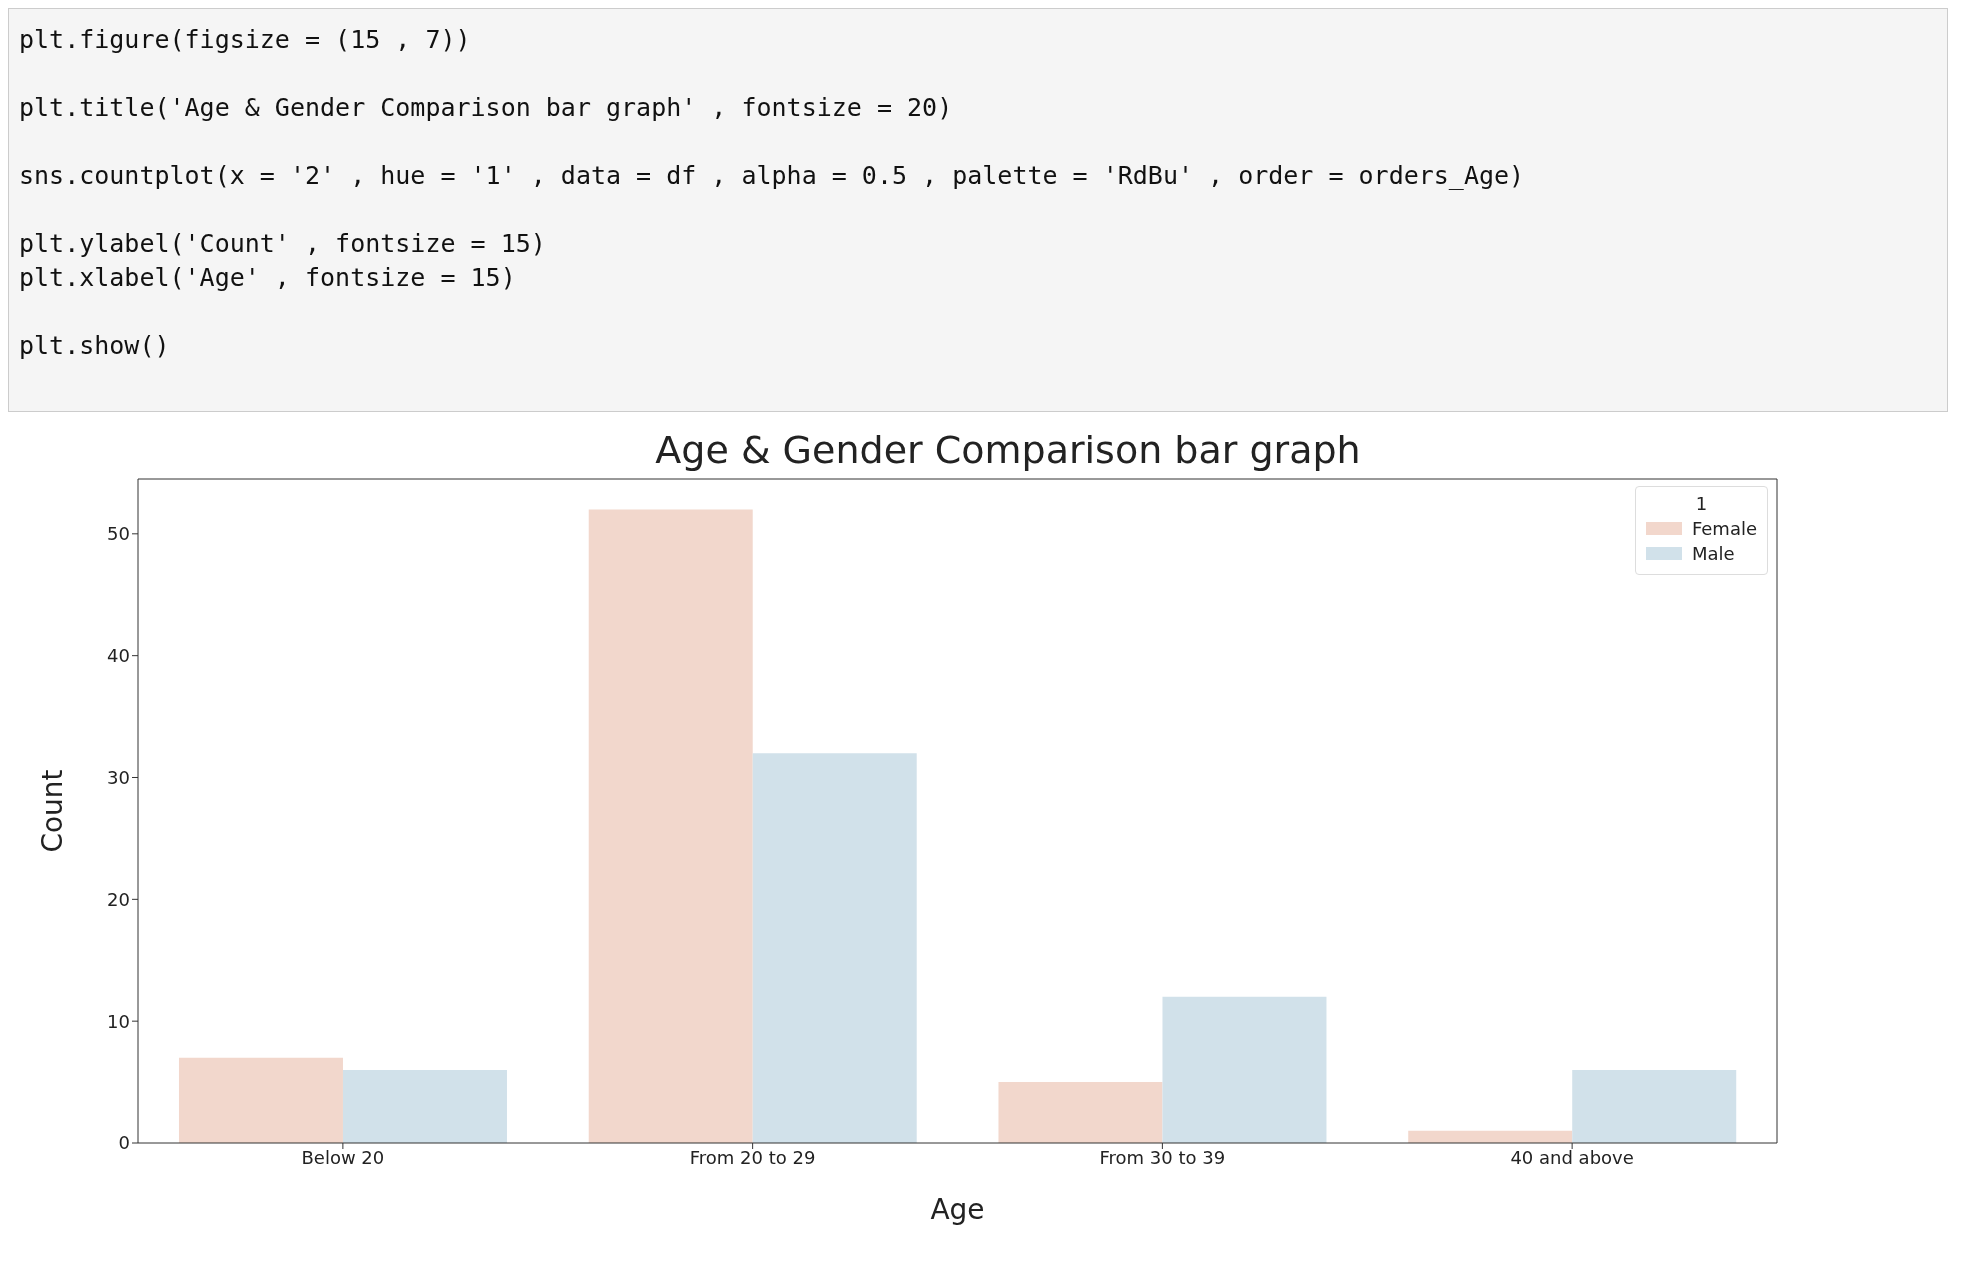 The image size is (1982, 1278). Describe the element at coordinates (283, 244) in the screenshot. I see `text: plt.ylabel('Count' , fontsize = 15)` at that location.